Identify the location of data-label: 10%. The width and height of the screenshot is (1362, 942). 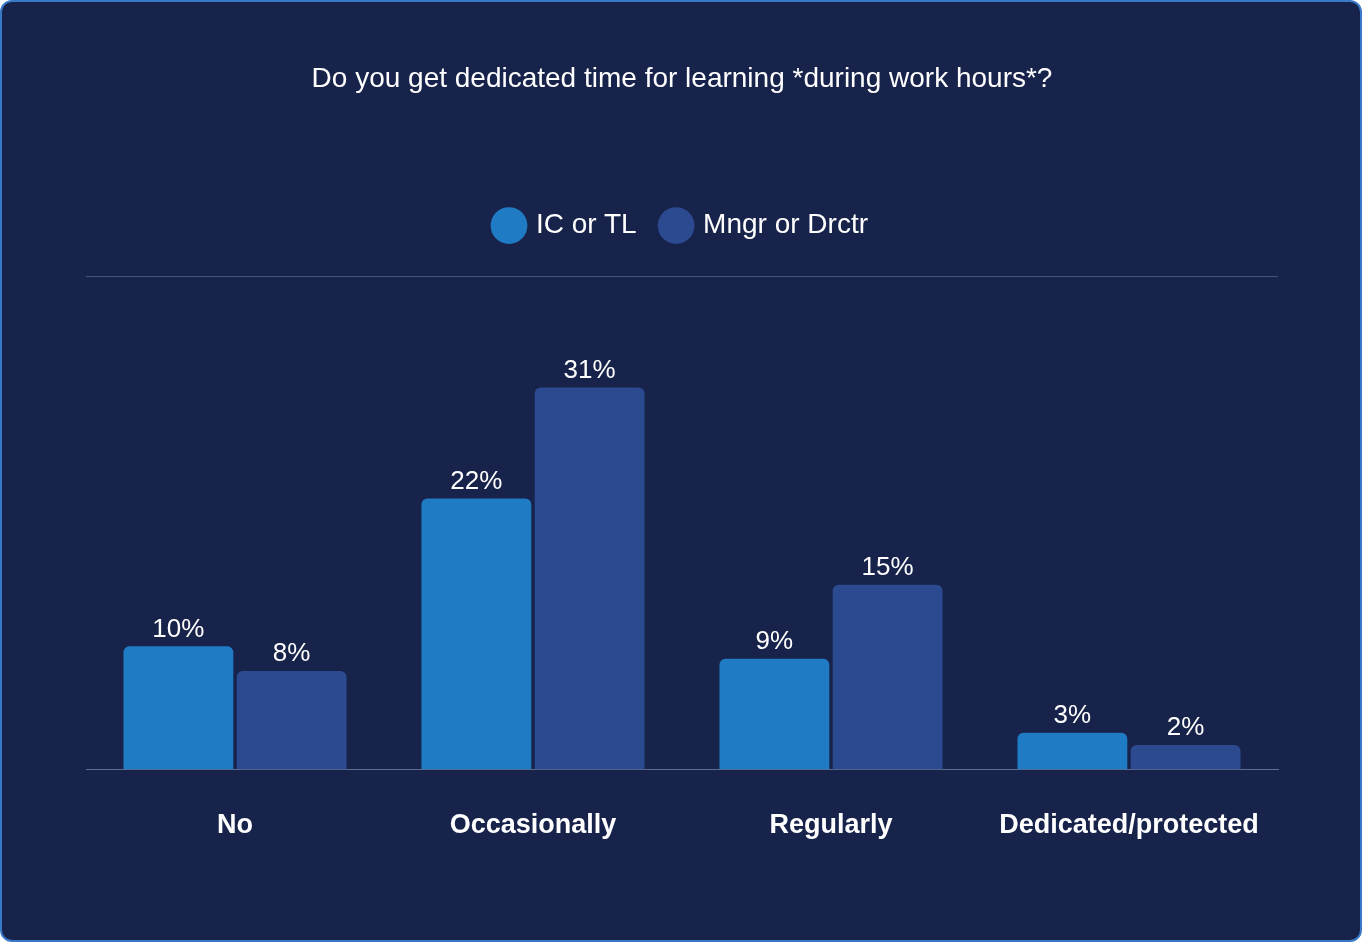
(178, 627).